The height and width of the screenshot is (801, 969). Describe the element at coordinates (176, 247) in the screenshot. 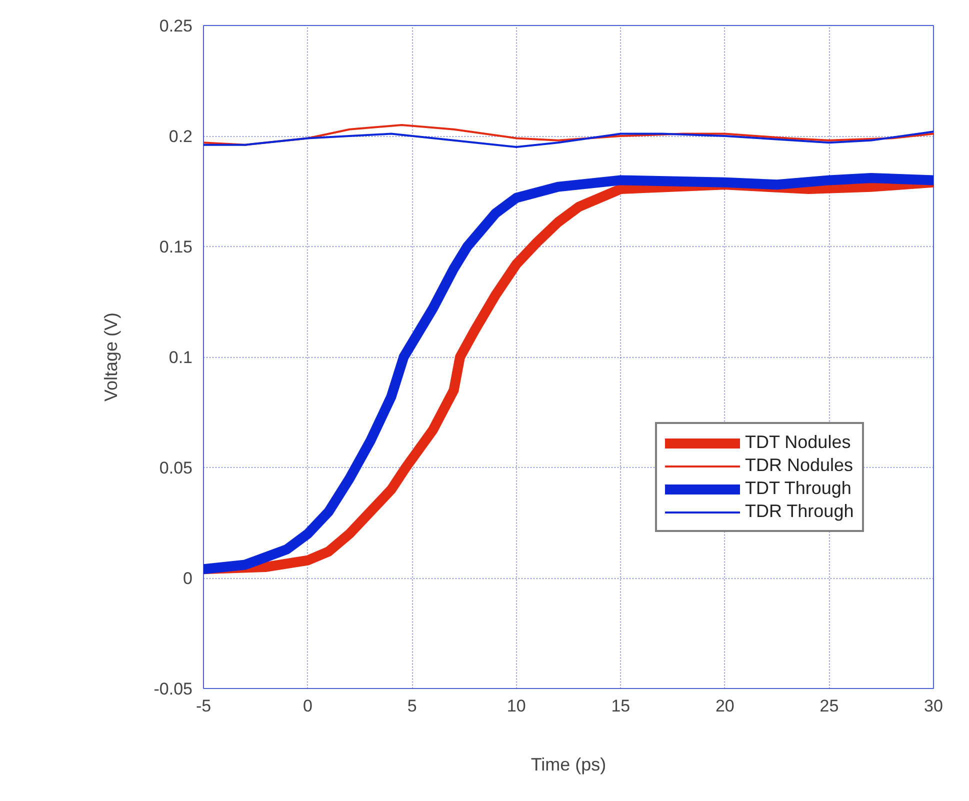

I see `y-tick-label: 0.15` at that location.